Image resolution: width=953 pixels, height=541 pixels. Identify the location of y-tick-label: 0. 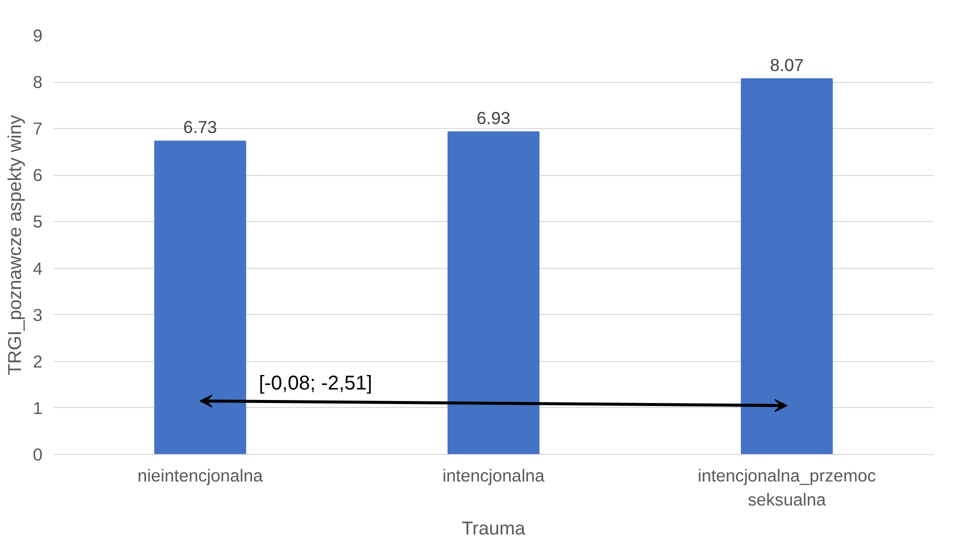
(37, 454).